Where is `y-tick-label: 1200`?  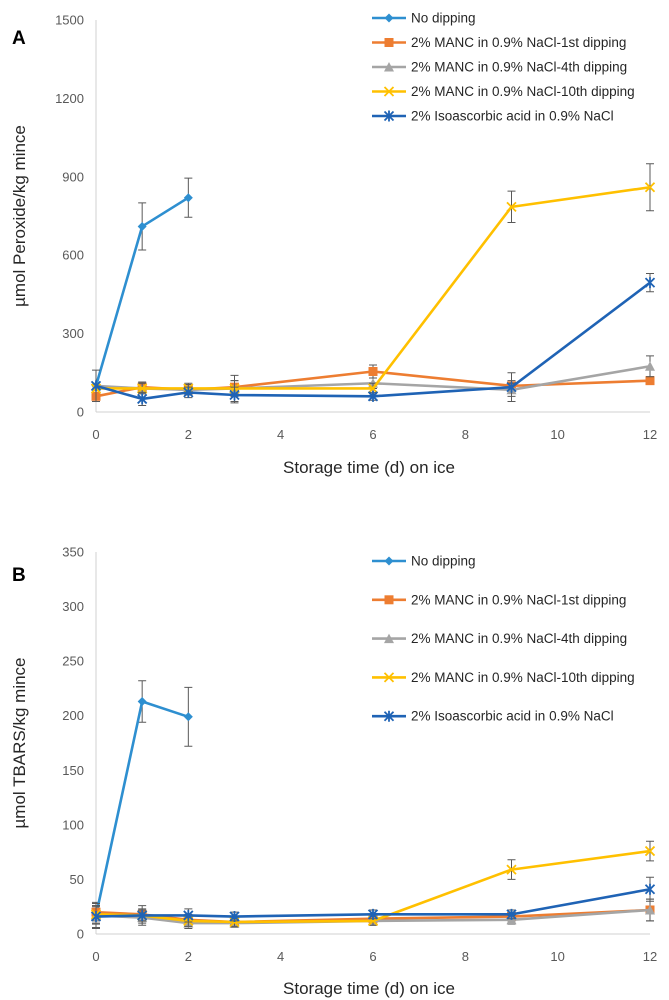 y-tick-label: 1200 is located at coordinates (69, 98).